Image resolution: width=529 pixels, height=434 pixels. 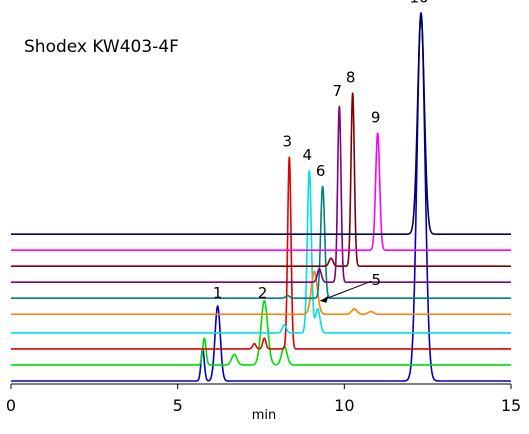 What do you see at coordinates (321, 171) in the screenshot?
I see `peak-label-6: 6` at bounding box center [321, 171].